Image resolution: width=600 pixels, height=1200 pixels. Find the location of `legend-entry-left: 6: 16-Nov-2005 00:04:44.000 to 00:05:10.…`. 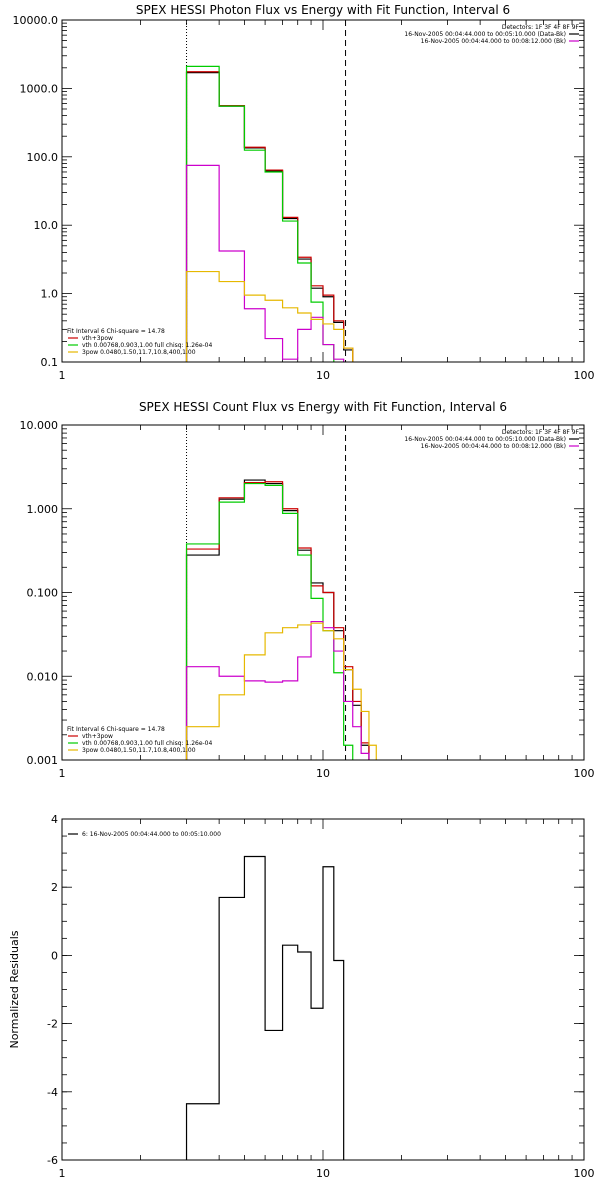

legend-entry-left: 6: 16-Nov-2005 00:04:44.000 to 00:05:10.… is located at coordinates (151, 834).